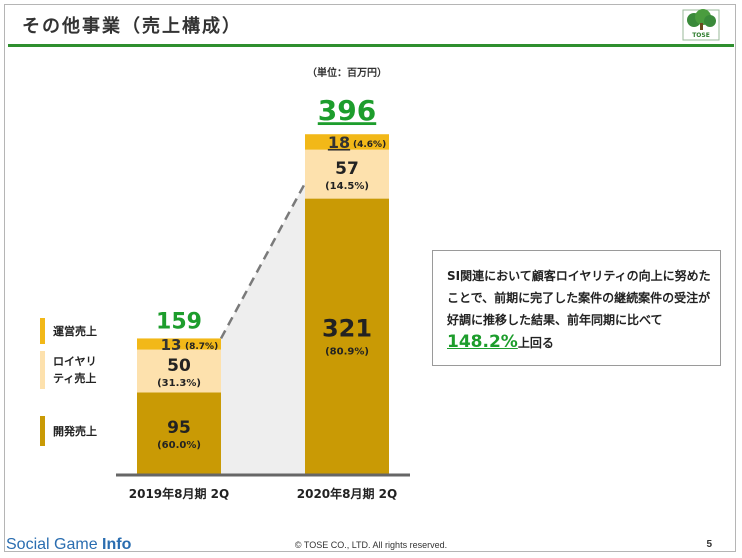 The image size is (742, 558). What do you see at coordinates (179, 445) in the screenshot?
I see `bar-pct-label: (60.0%)` at bounding box center [179, 445].